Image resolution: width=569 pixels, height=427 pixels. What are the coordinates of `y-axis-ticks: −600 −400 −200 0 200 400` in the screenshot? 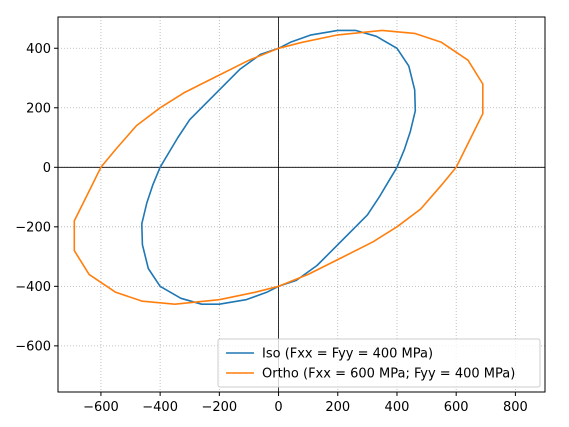 It's located at (36, 198).